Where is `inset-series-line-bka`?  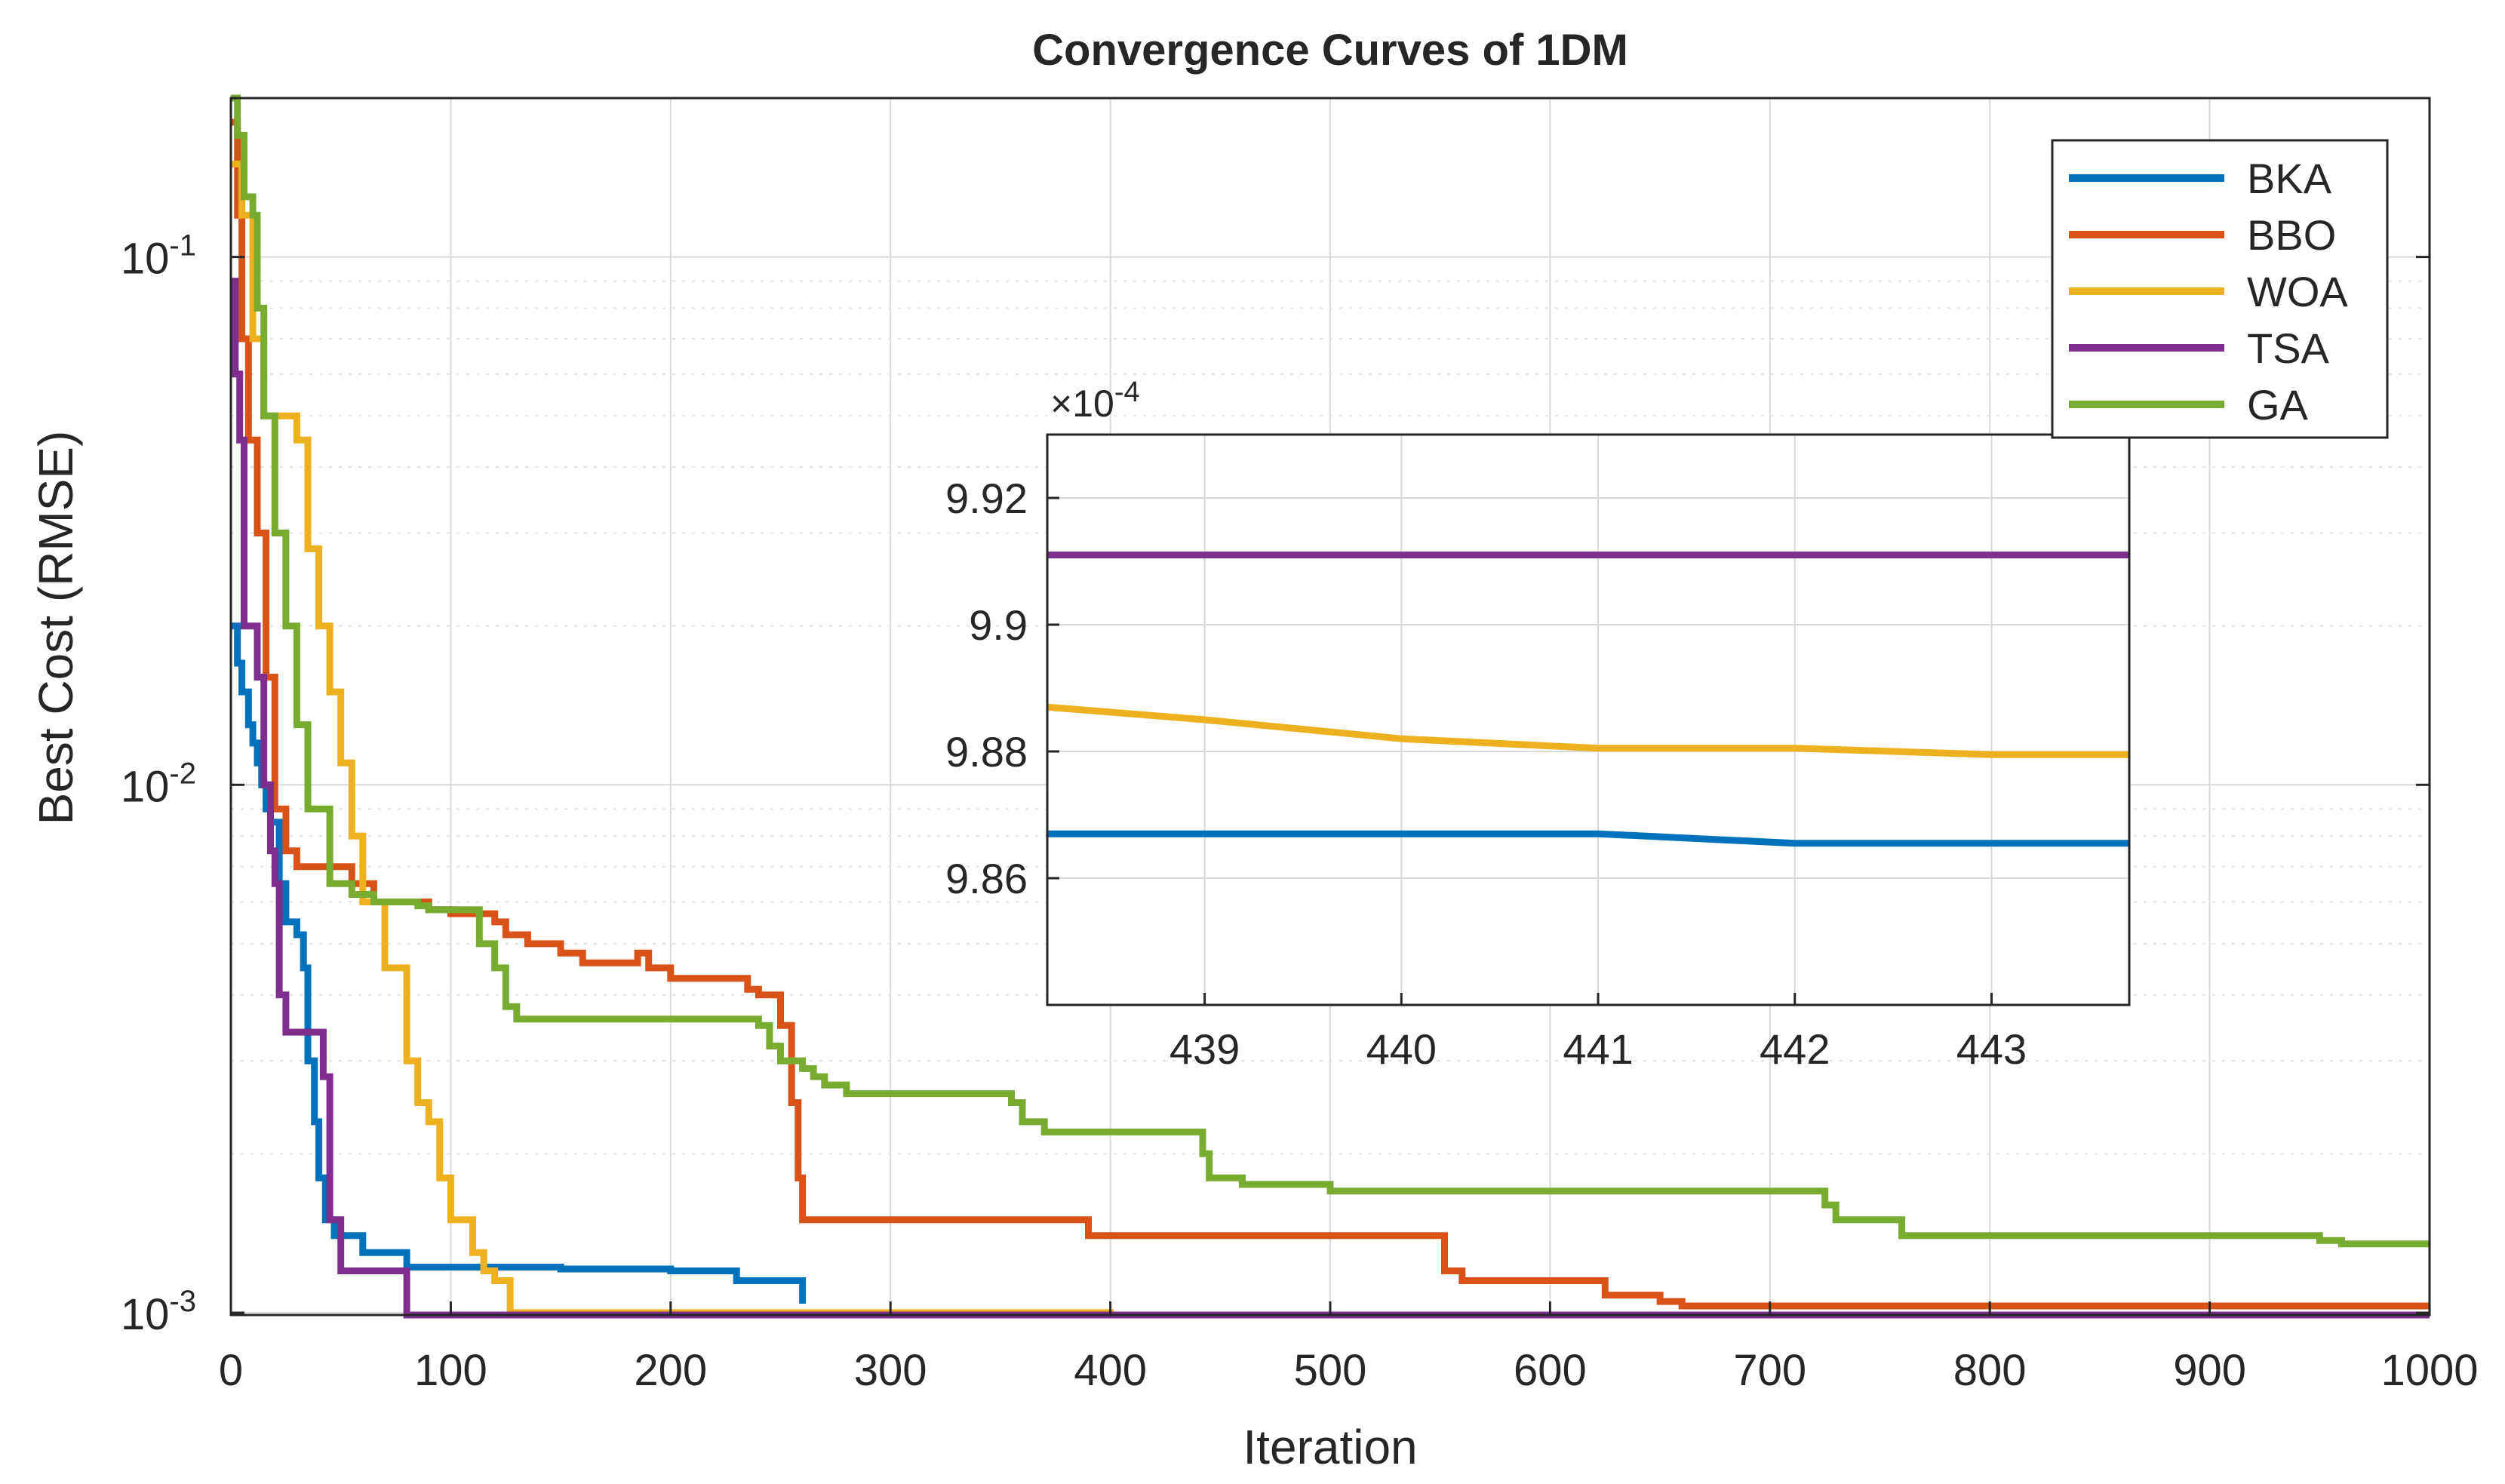 inset-series-line-bka is located at coordinates (1588, 838).